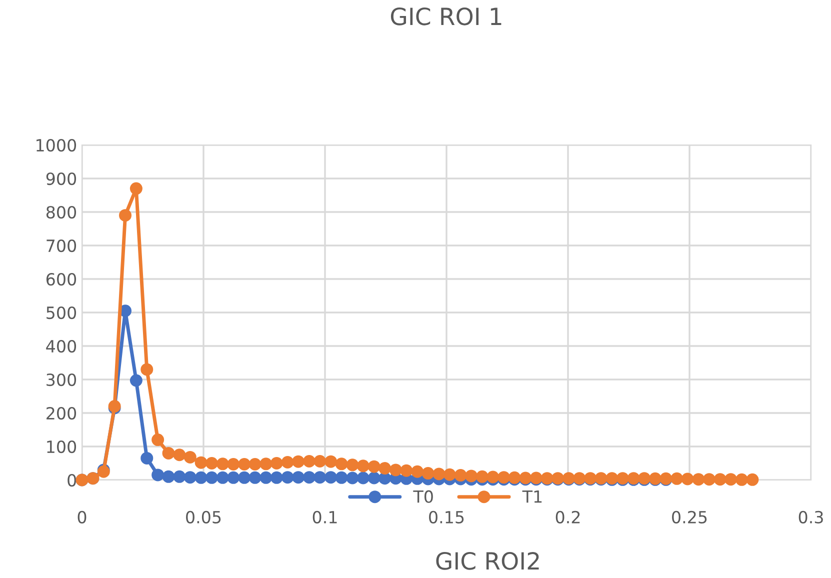  I want to click on y-tick-label: 700, so click(61, 245).